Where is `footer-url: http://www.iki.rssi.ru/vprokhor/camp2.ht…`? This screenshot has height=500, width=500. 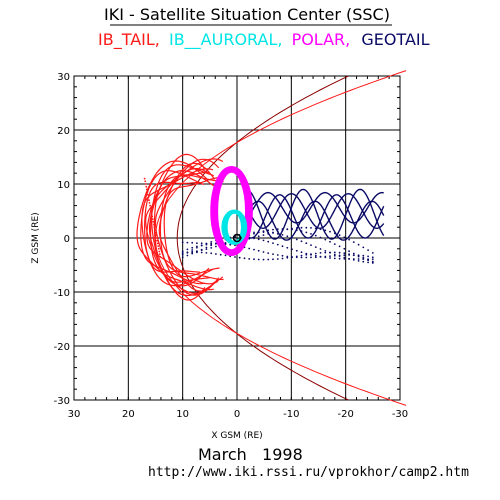 footer-url: http://www.iki.rssi.ru/vprokhor/camp2.ht… is located at coordinates (308, 472).